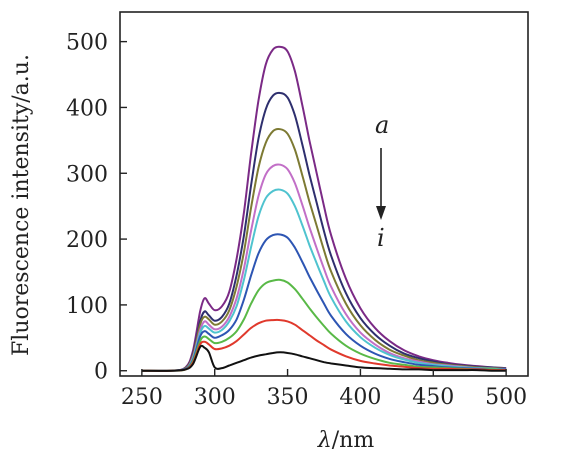 Image resolution: width=565 pixels, height=460 pixels. Describe the element at coordinates (87, 174) in the screenshot. I see `y-tick-label: 300` at that location.